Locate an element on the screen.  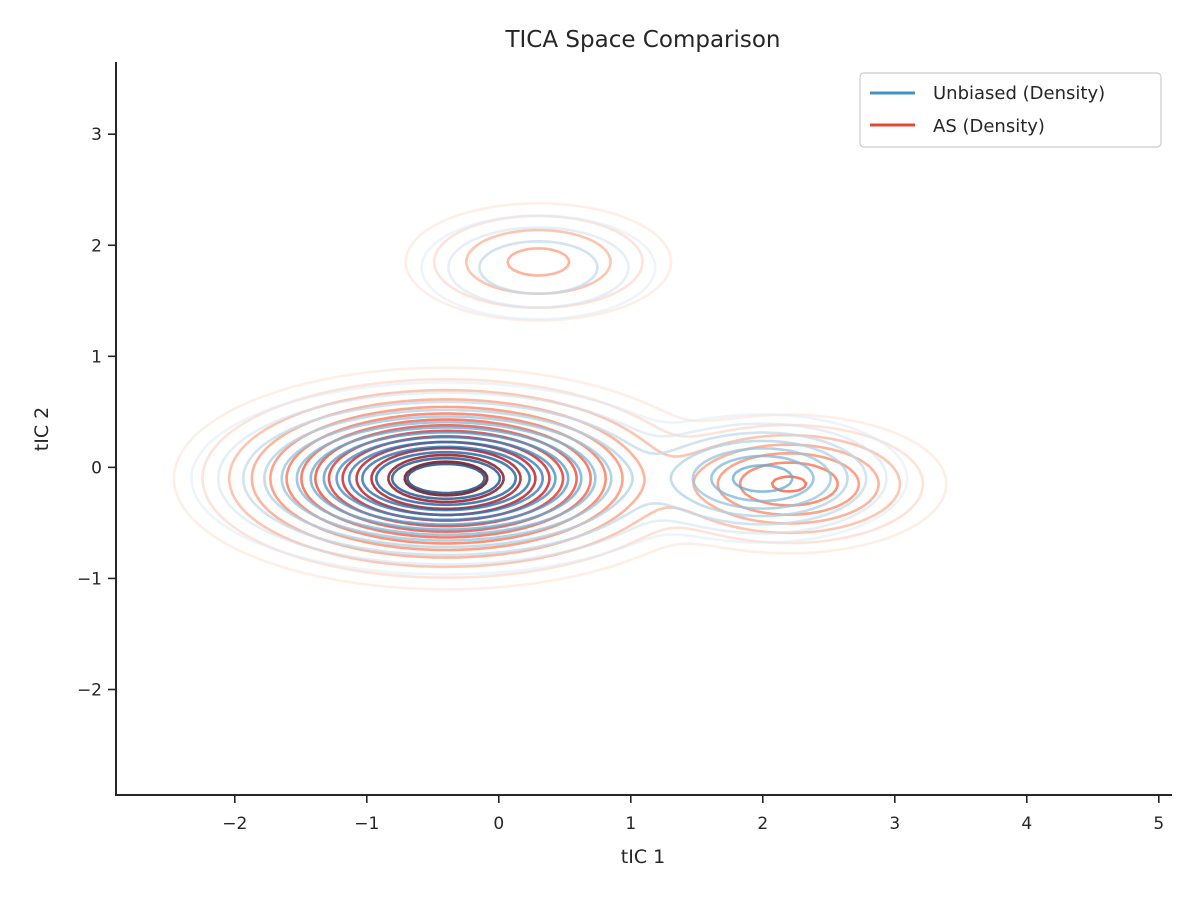
y-tick-label: 3 is located at coordinates (96, 135).